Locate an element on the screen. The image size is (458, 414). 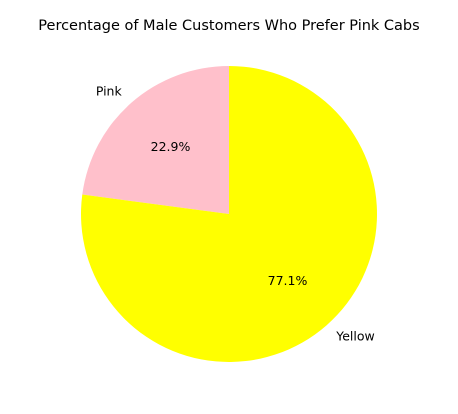
slice-percent-pink: 22.9% is located at coordinates (171, 146).